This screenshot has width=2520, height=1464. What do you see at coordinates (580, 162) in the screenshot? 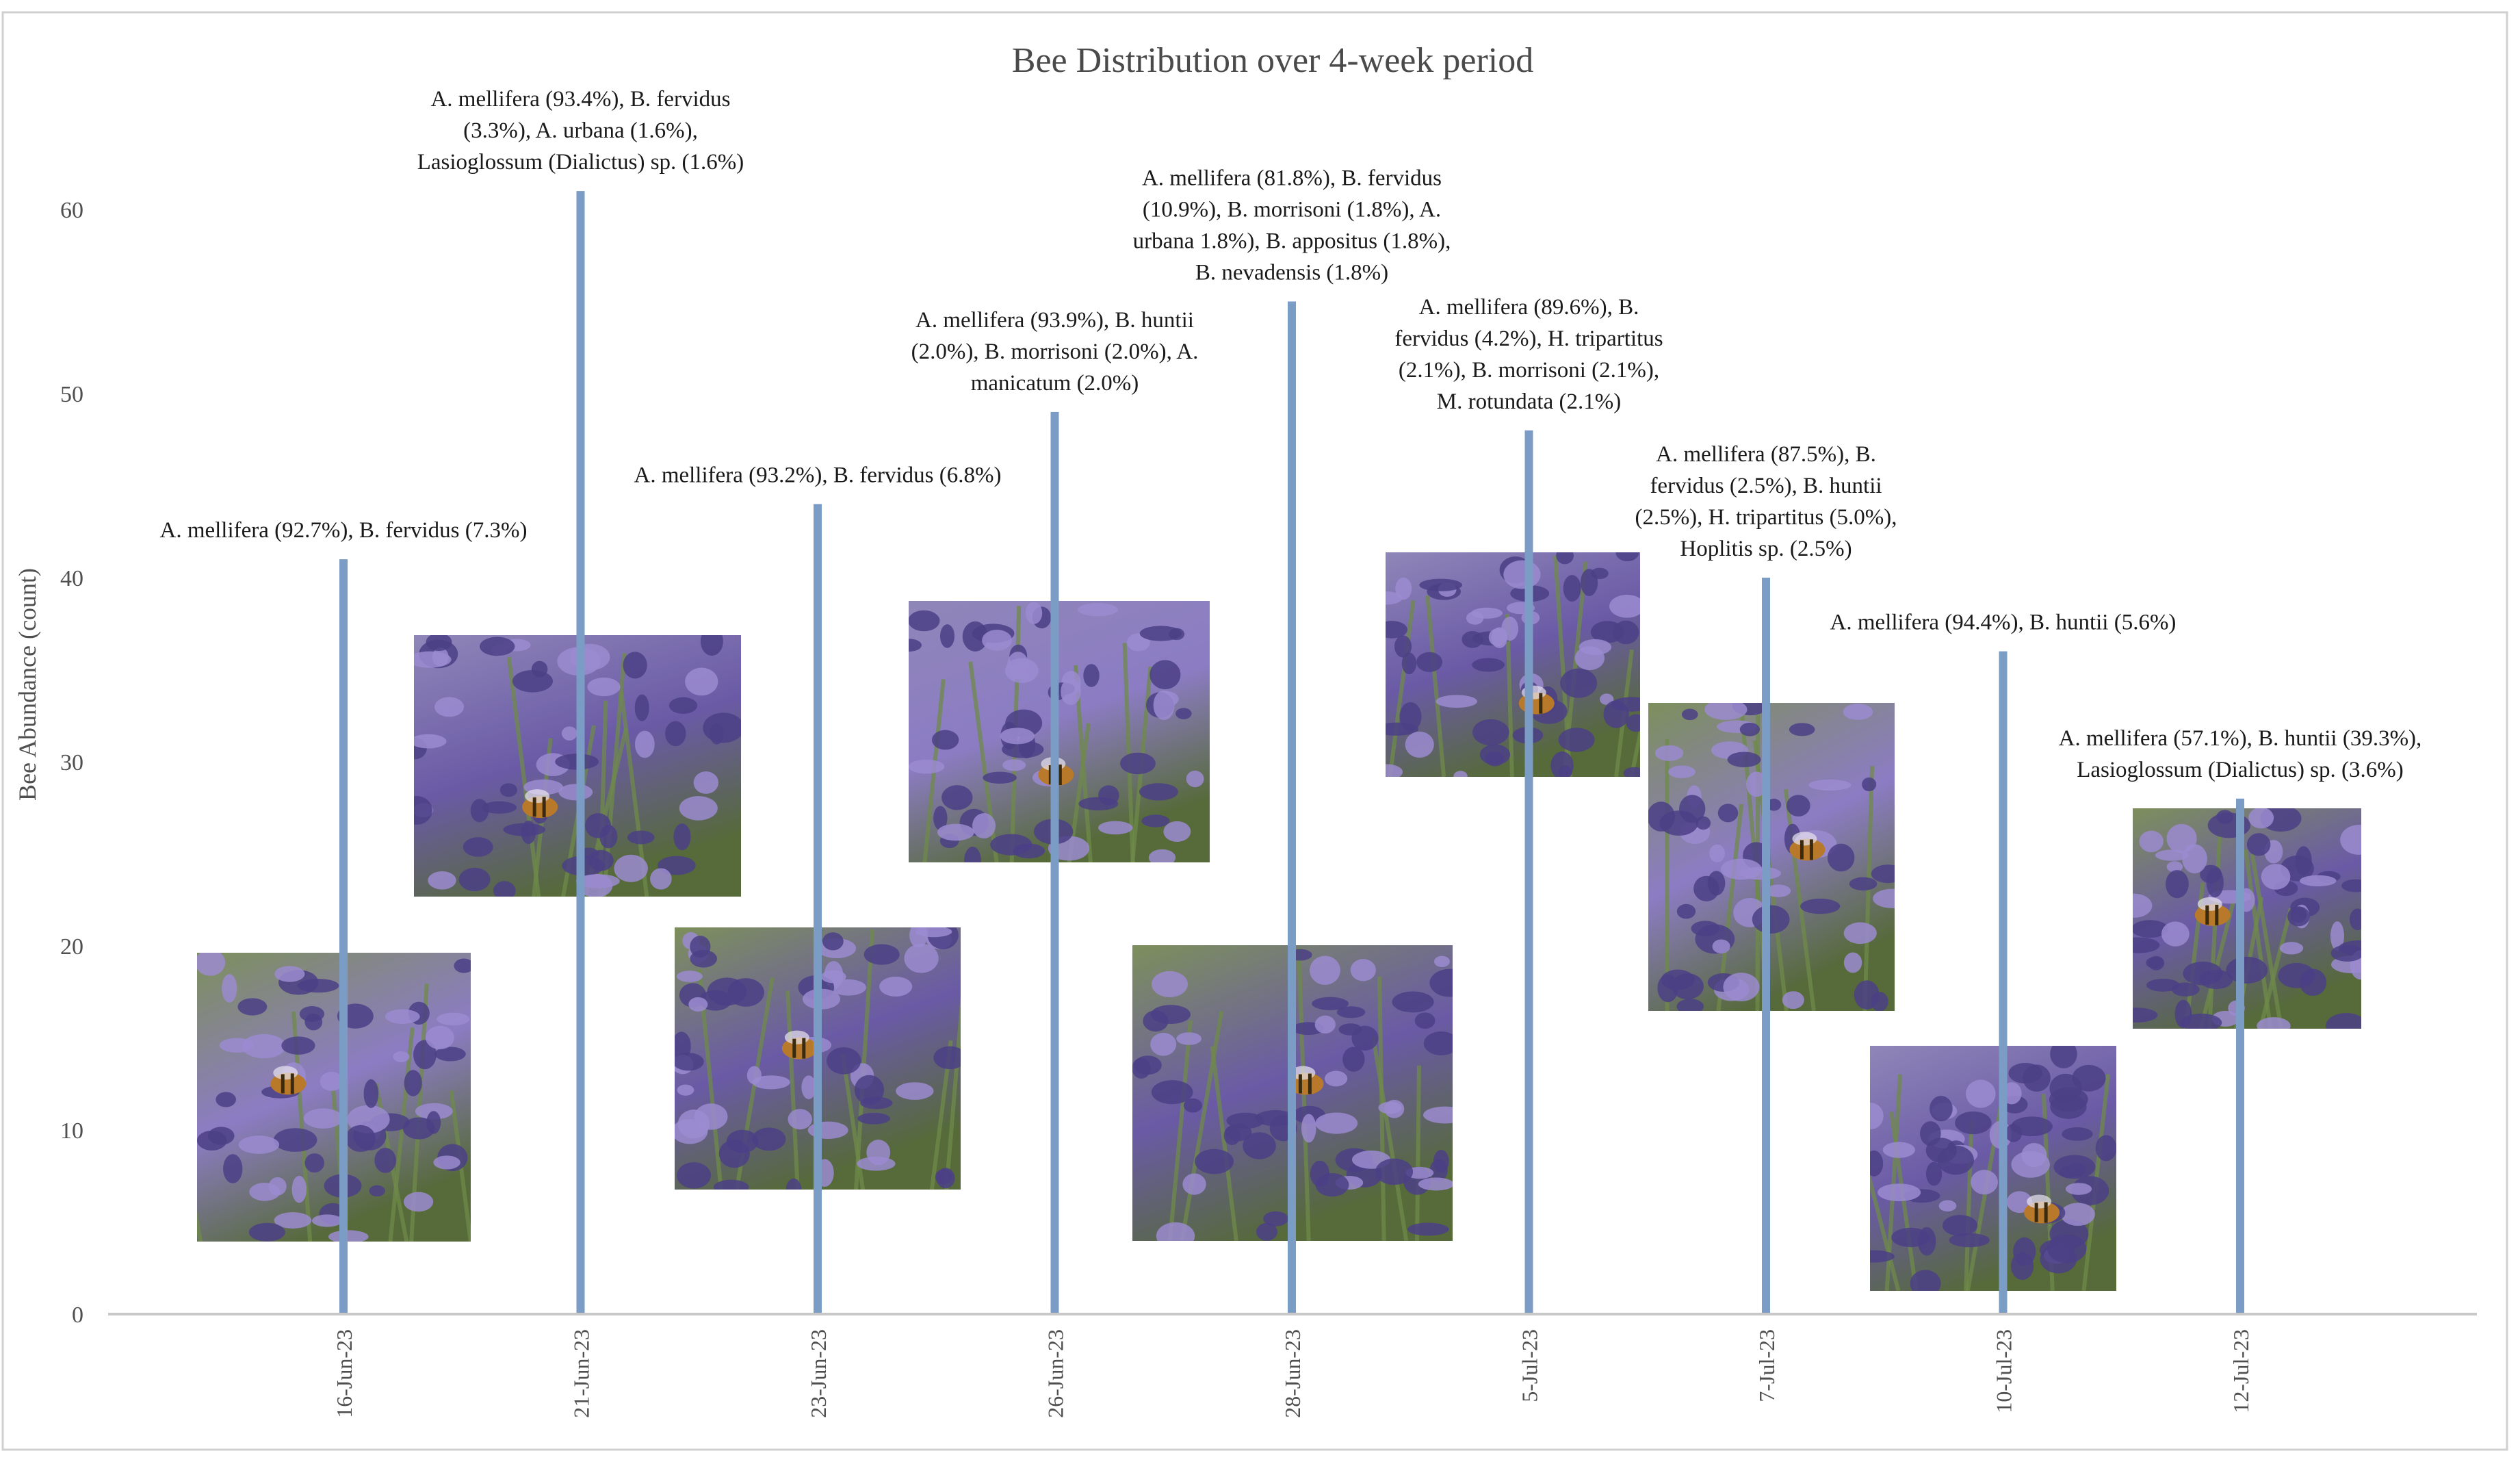
I see `bar-annotation-line: Lasioglossum (Dialictus) sp. (1.6%)` at bounding box center [580, 162].